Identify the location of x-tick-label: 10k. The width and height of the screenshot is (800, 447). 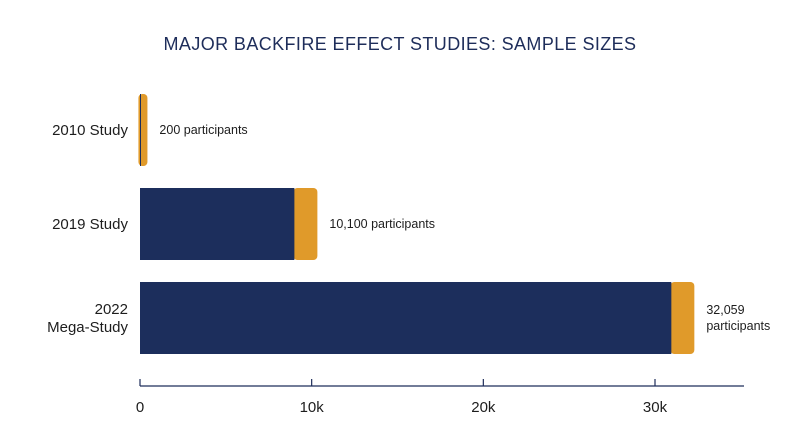
(312, 407).